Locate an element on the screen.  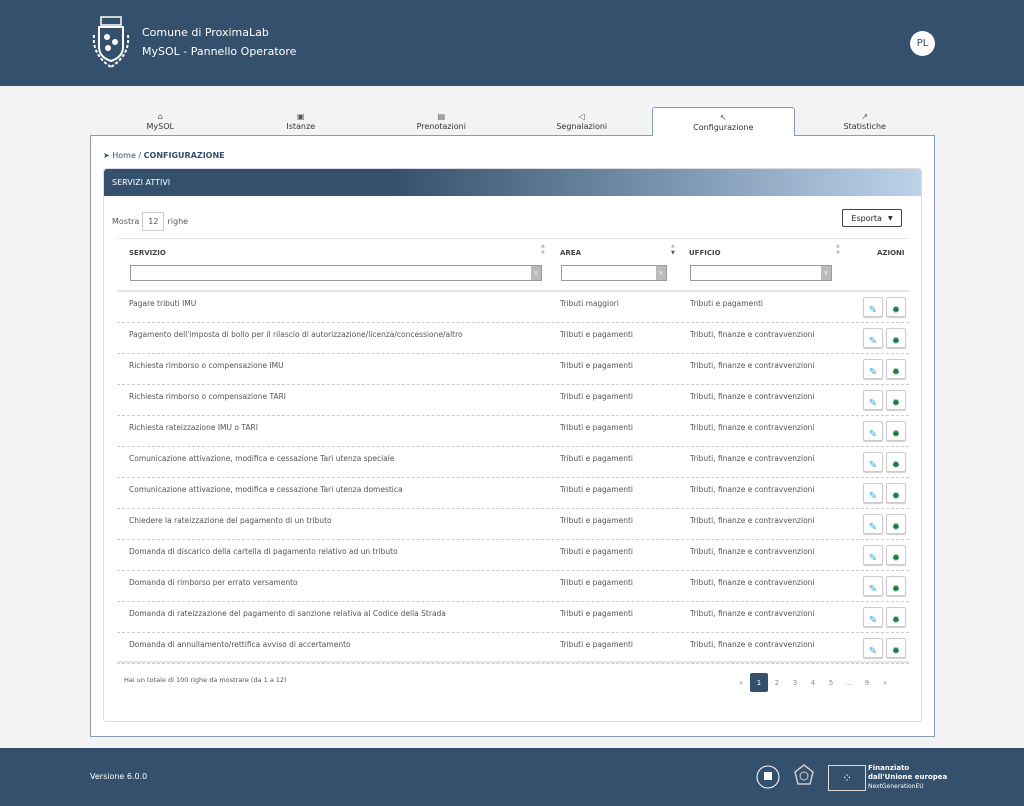
tab-configurazione: ↖ Configurazione is located at coordinates (723, 121).